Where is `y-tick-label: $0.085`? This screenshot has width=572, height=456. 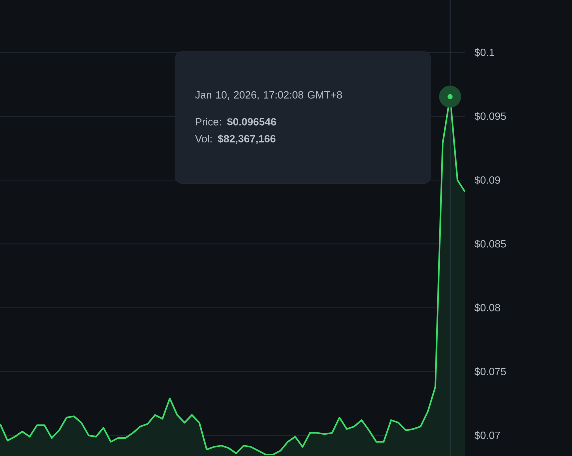 y-tick-label: $0.085 is located at coordinates (490, 244).